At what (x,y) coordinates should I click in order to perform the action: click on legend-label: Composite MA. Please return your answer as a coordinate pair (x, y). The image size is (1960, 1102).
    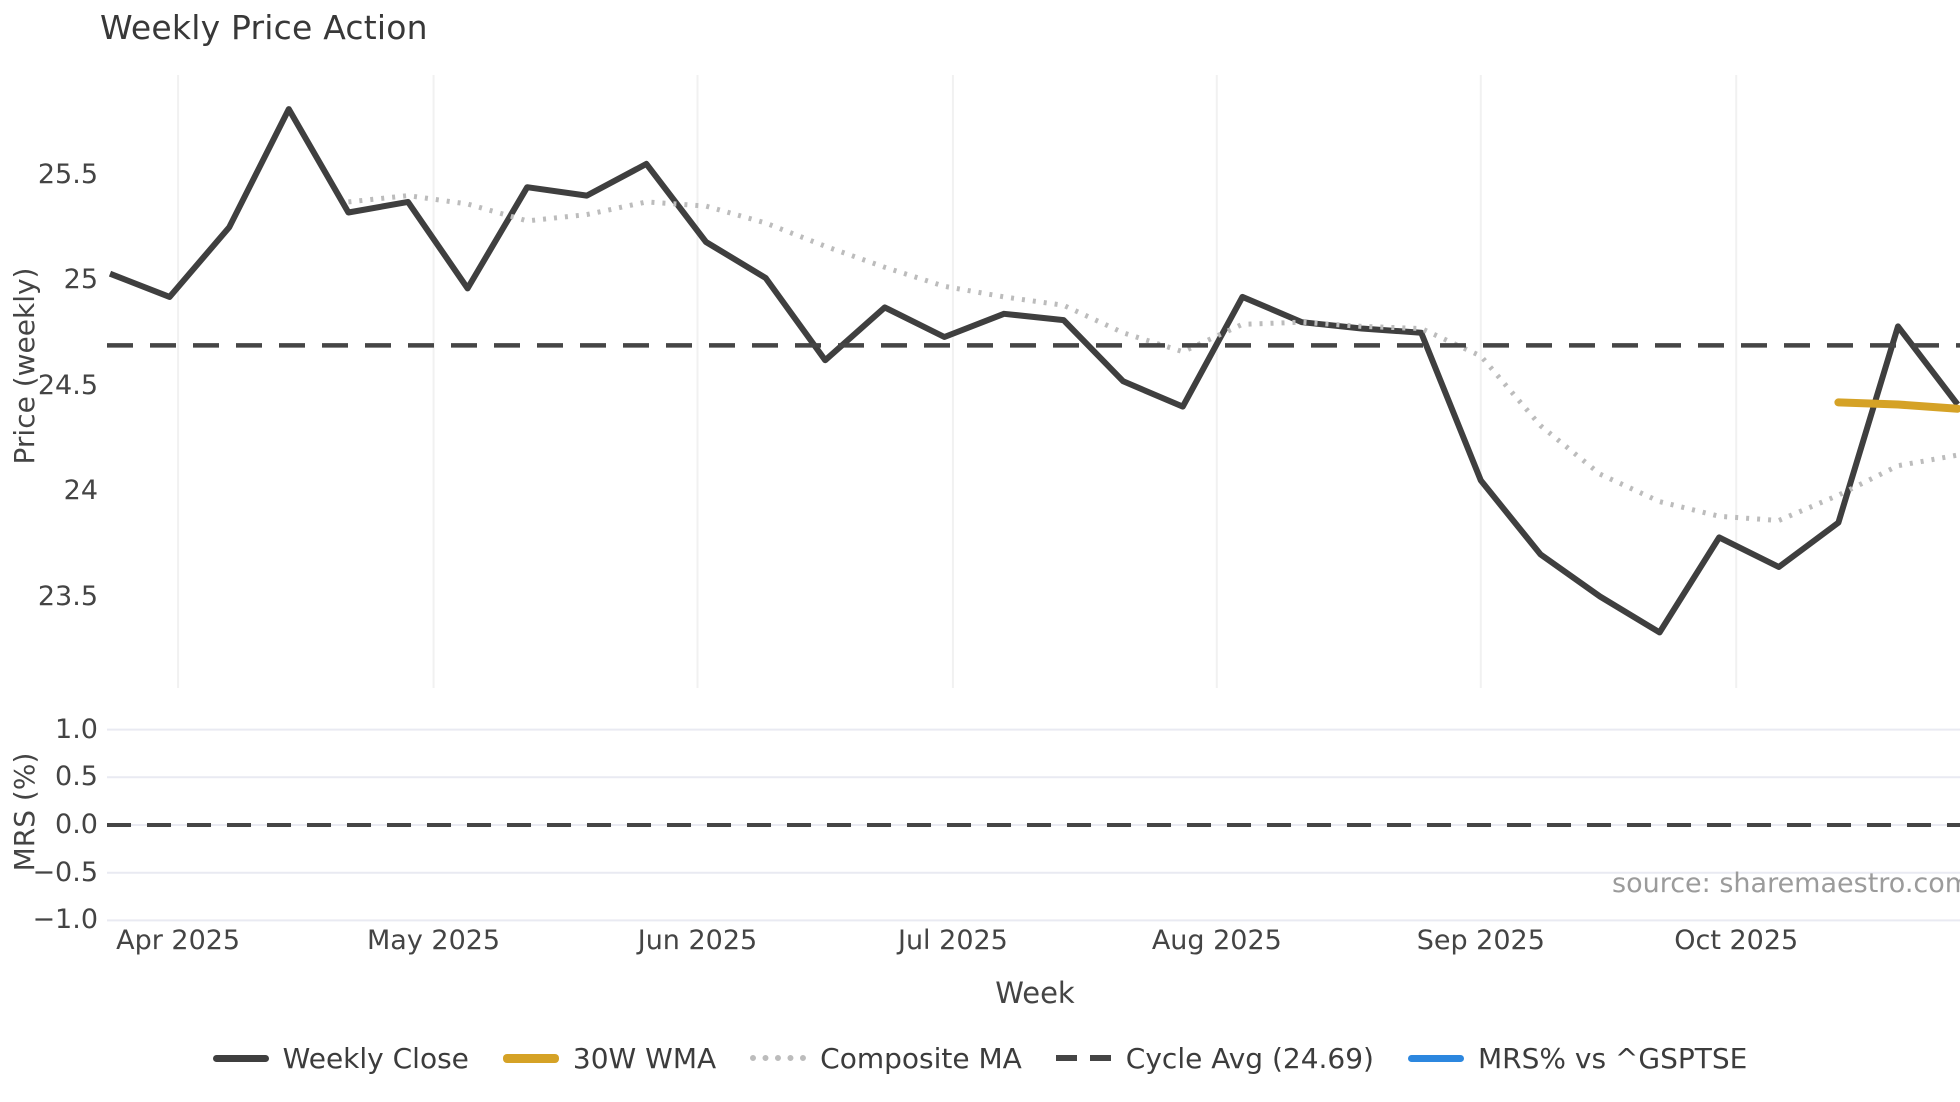
    Looking at the image, I should click on (921, 1058).